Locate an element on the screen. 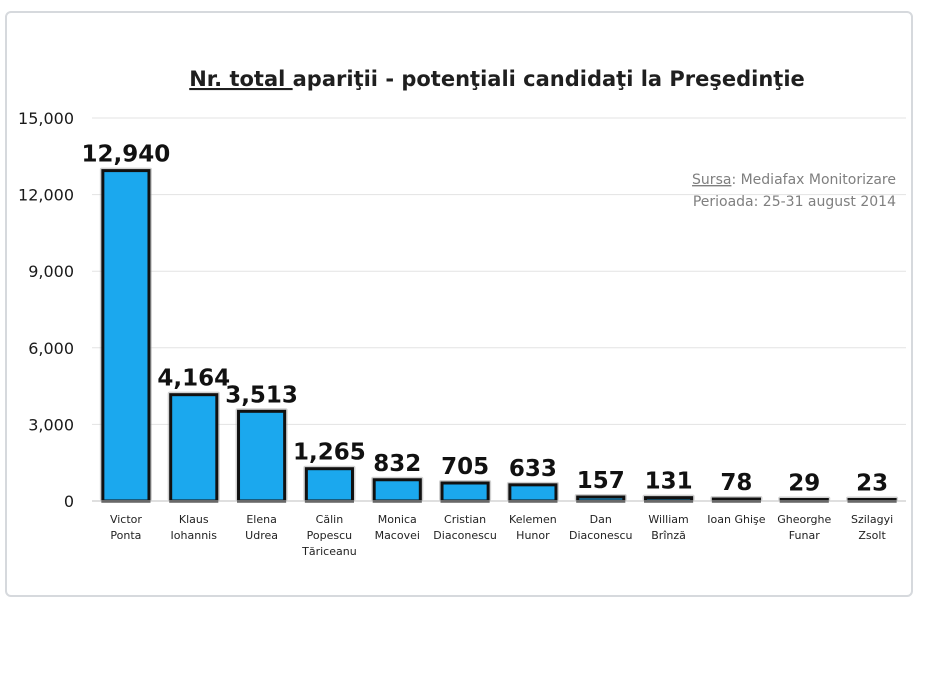 The image size is (931, 700). data-label: 4,164 is located at coordinates (193, 379).